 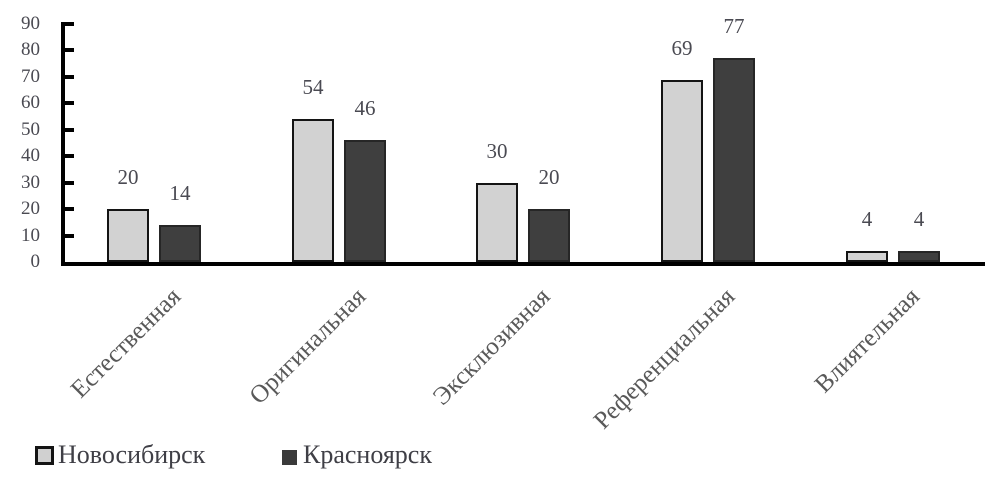 What do you see at coordinates (35, 261) in the screenshot?
I see `y-tick-label-0: 0` at bounding box center [35, 261].